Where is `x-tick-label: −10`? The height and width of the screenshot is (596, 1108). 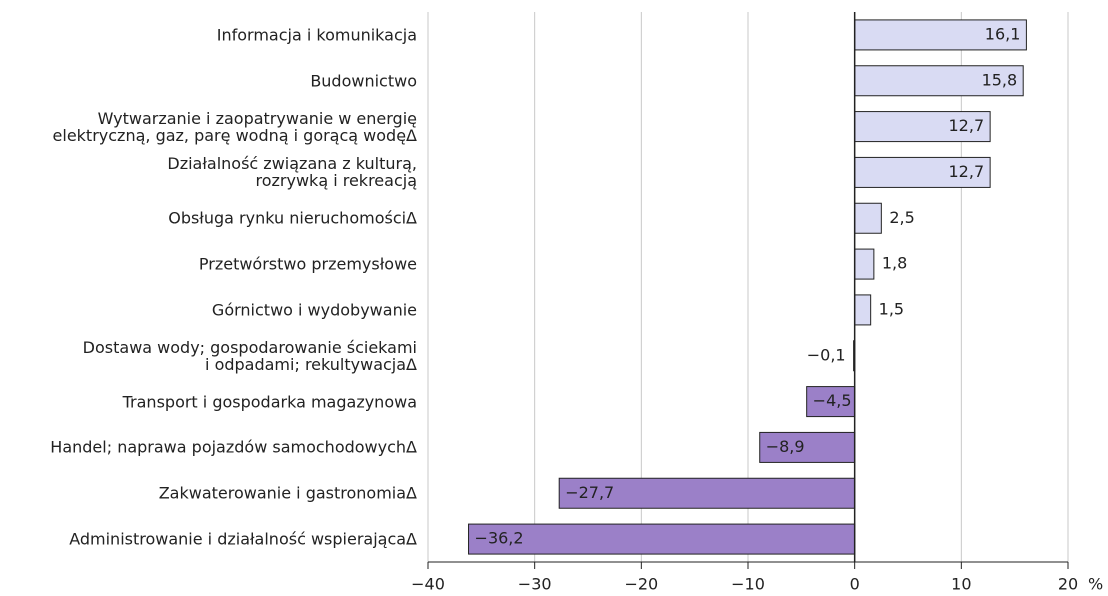 x-tick-label: −10 is located at coordinates (748, 584).